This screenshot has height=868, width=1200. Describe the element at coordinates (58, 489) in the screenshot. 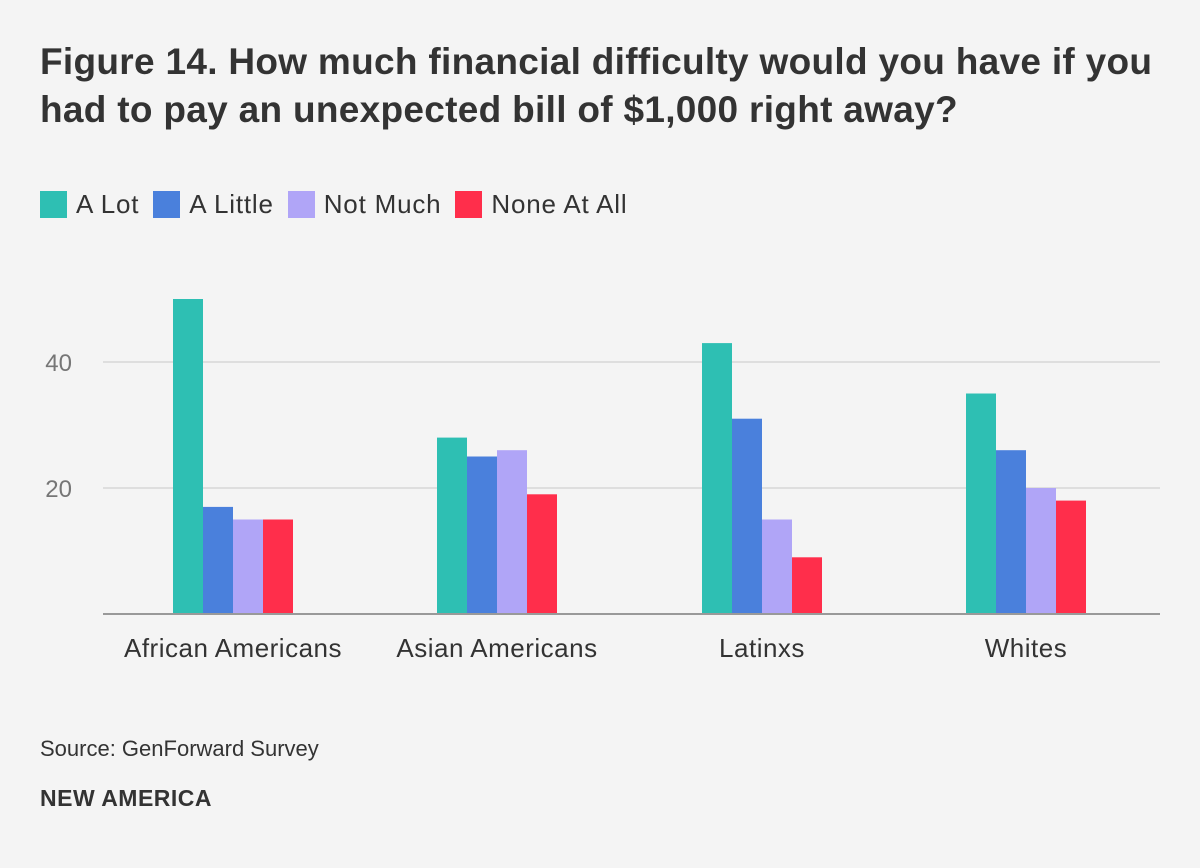

I see `y-tick-label-20: 20` at that location.